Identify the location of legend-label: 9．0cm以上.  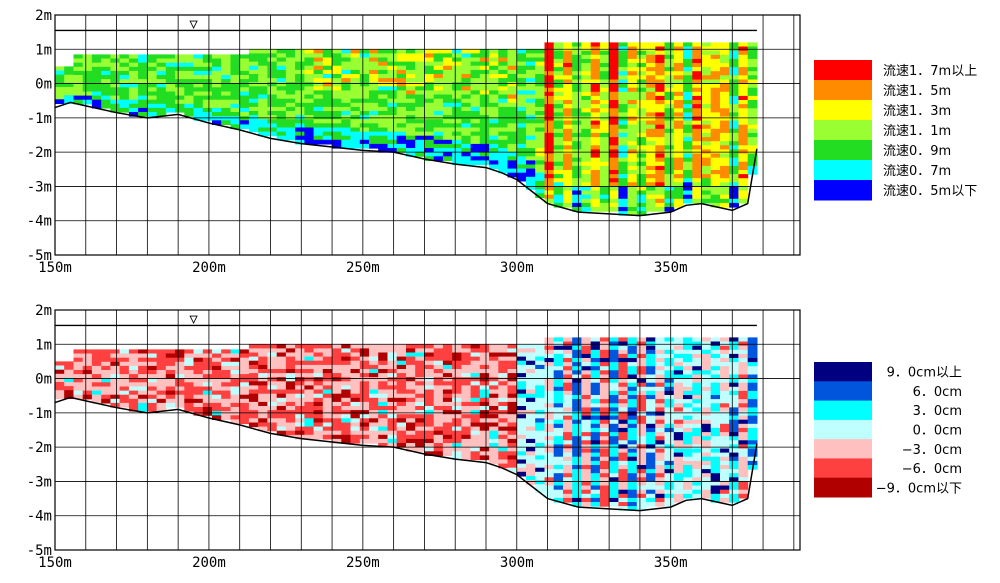
(924, 373).